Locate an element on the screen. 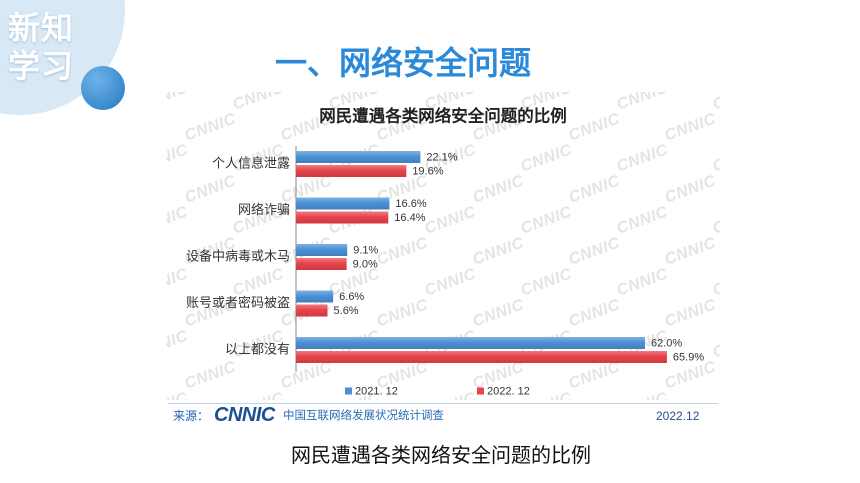 The height and width of the screenshot is (483, 860). category-label-4: 账号或者密码被盗 is located at coordinates (238, 302).